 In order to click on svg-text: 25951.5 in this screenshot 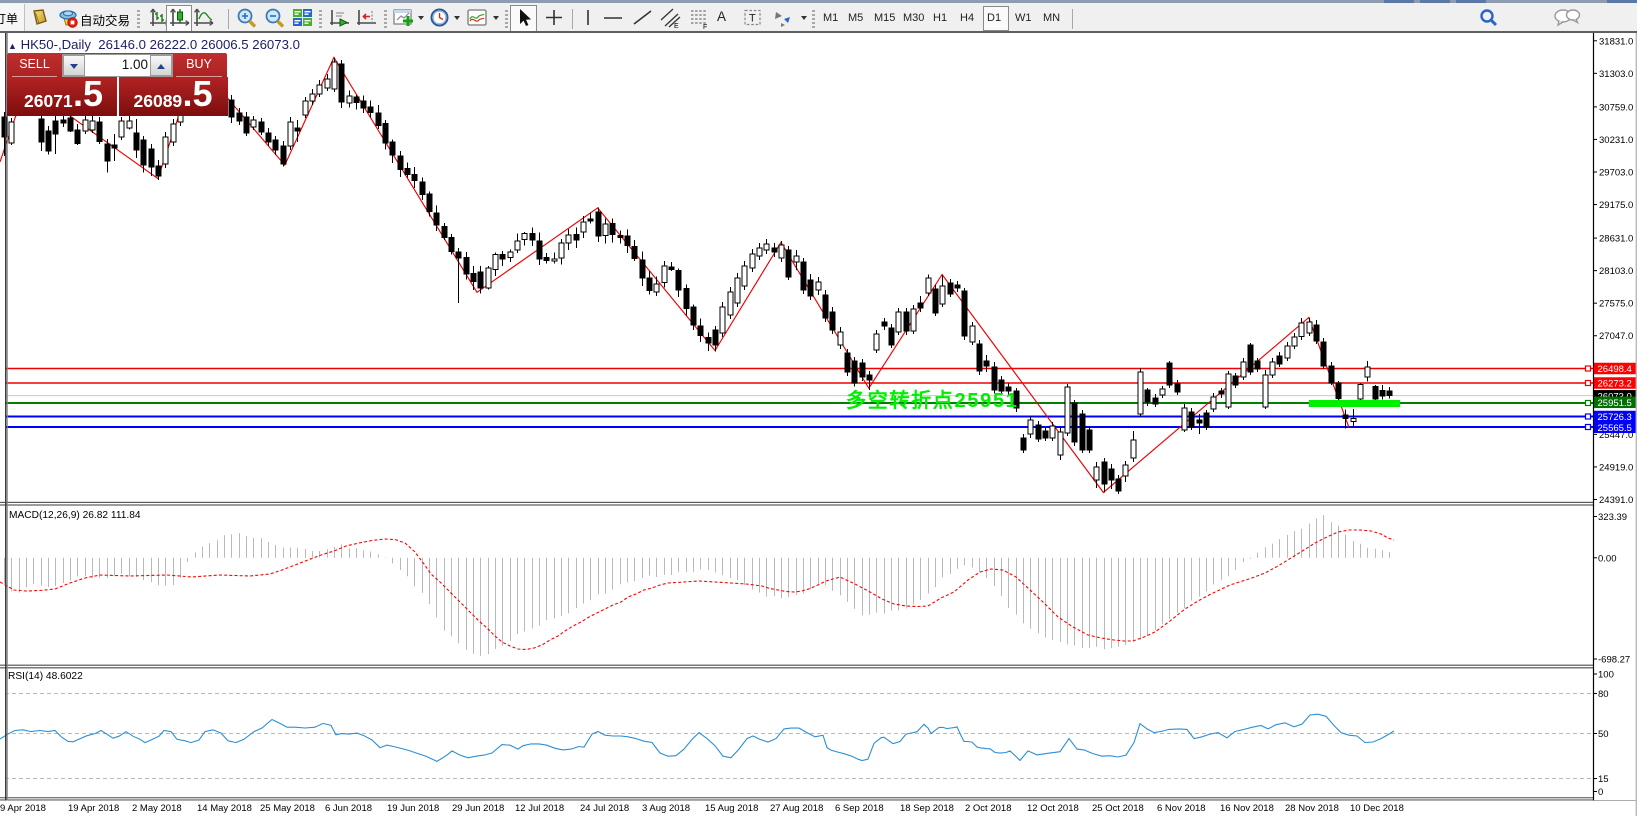, I will do `click(1615, 403)`.